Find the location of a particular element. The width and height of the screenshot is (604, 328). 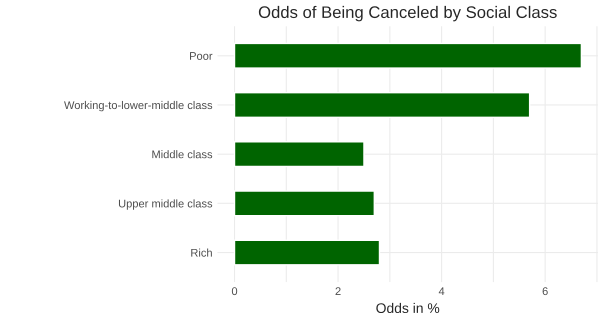

x-tick-label: 4 is located at coordinates (441, 291).